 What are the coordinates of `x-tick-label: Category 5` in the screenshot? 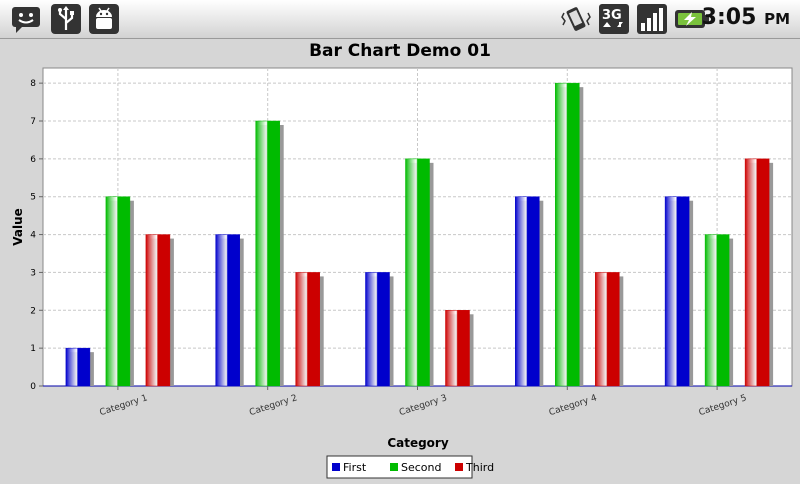 It's located at (723, 405).